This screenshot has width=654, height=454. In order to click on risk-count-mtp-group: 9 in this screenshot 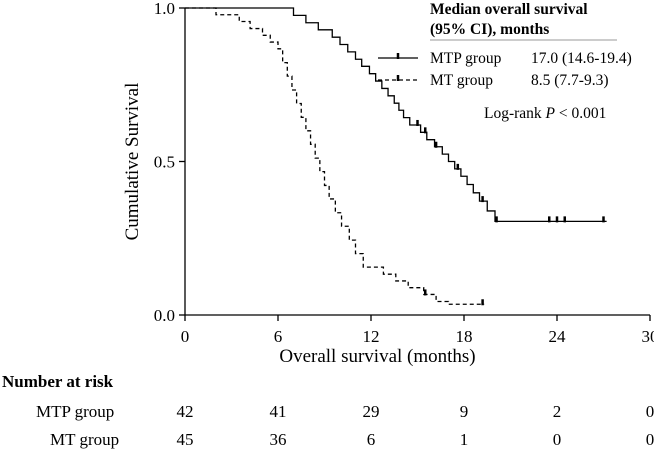, I will do `click(464, 411)`.